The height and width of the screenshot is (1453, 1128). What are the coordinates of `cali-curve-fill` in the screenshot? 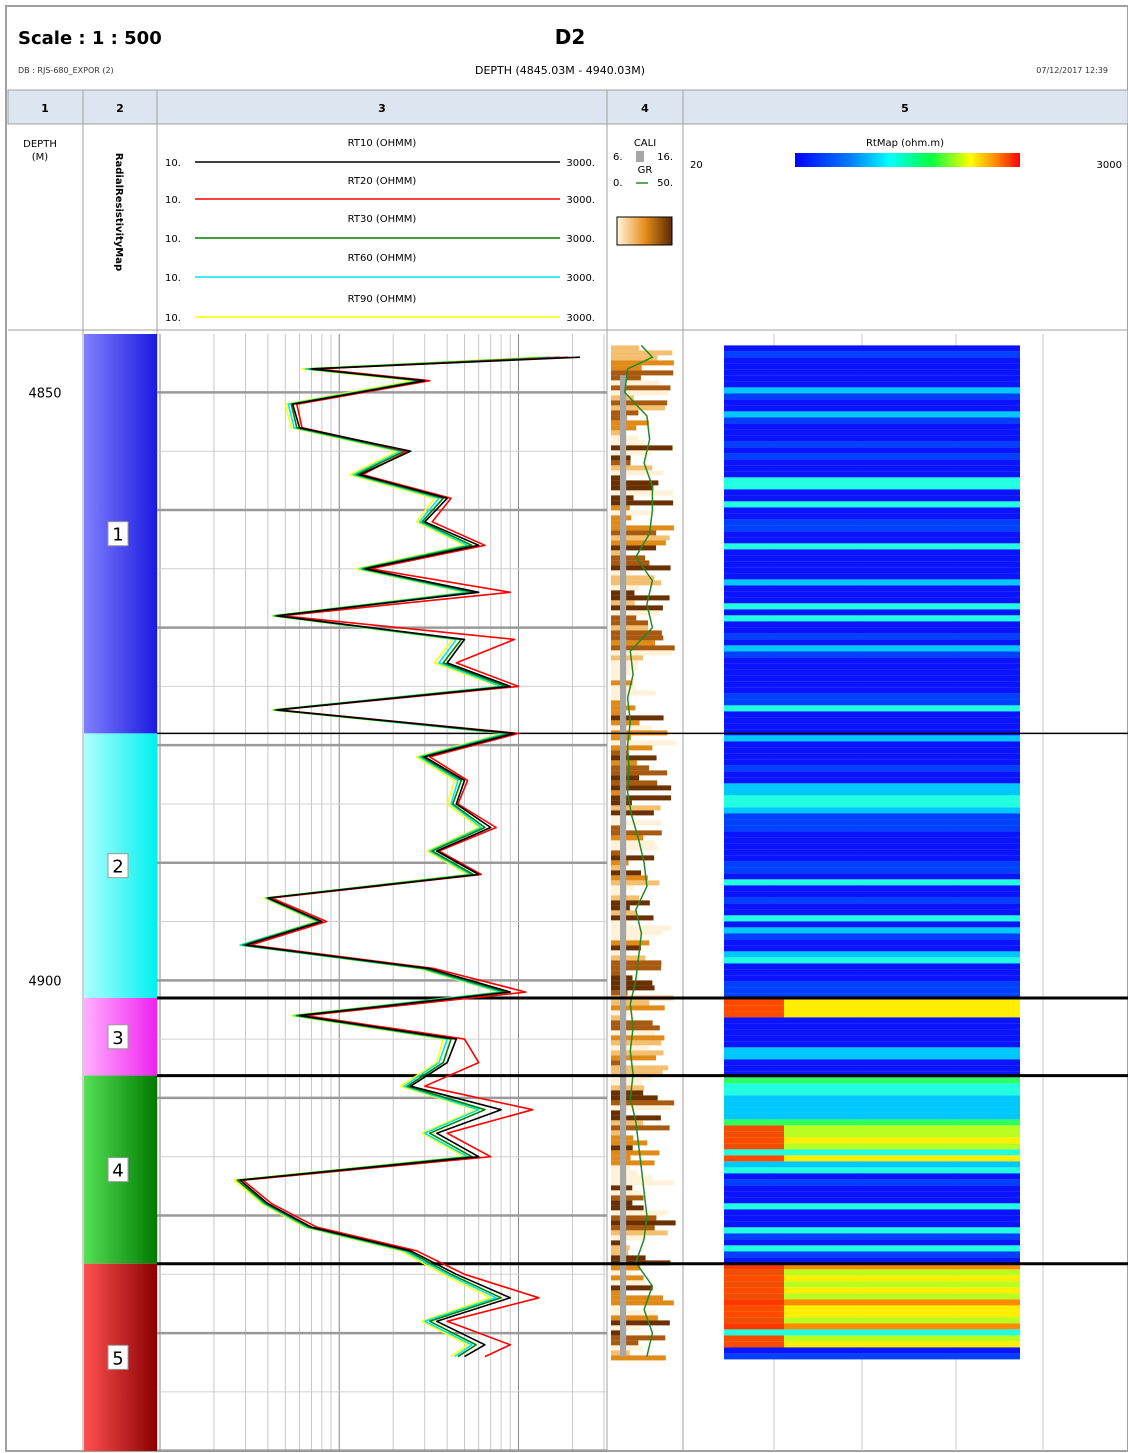 It's located at (623, 866).